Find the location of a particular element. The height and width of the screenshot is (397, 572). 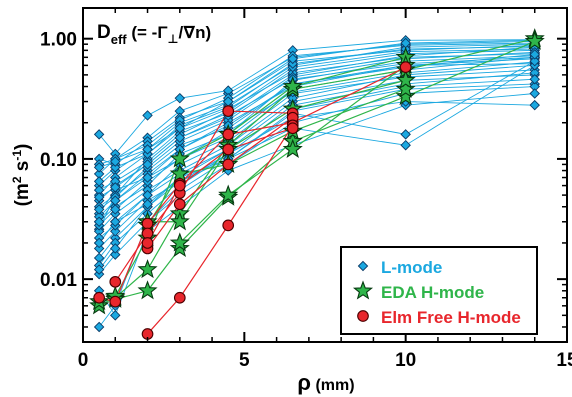

legend-marker-elm-free-h-mode is located at coordinates (363, 316).